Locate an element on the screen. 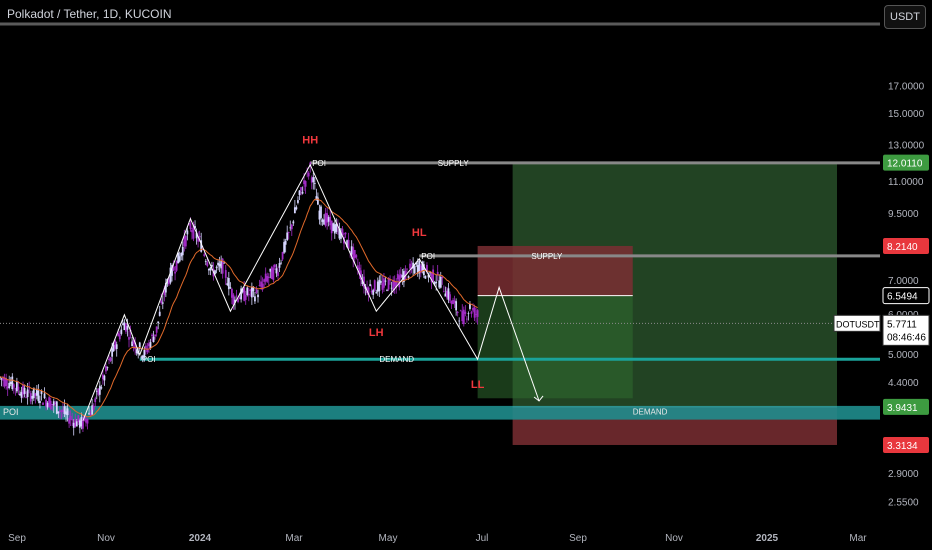 Image resolution: width=932 pixels, height=550 pixels. structure-label-hl: HL is located at coordinates (419, 233).